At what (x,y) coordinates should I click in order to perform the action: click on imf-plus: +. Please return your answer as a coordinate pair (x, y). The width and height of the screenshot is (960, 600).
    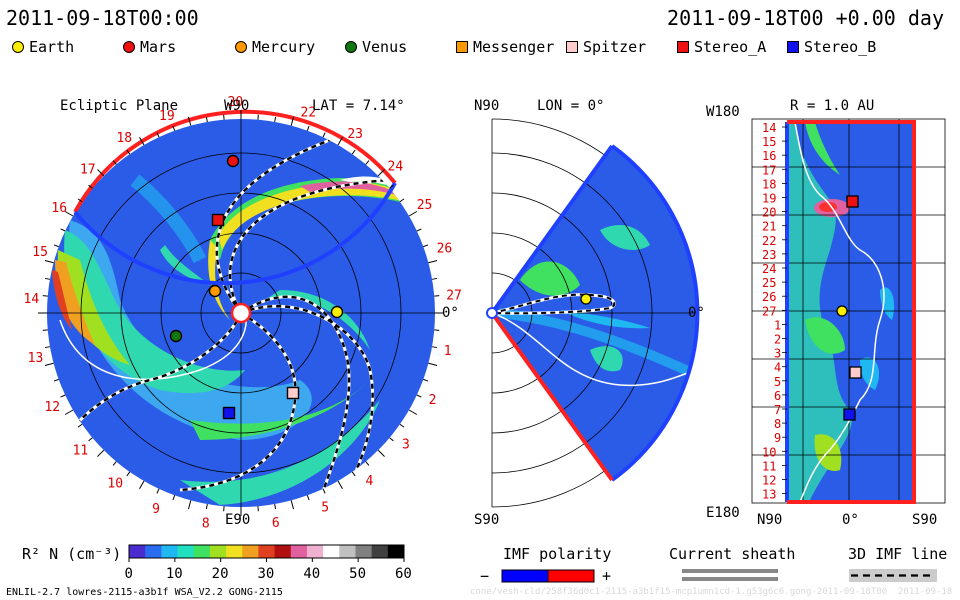
    Looking at the image, I should click on (607, 576).